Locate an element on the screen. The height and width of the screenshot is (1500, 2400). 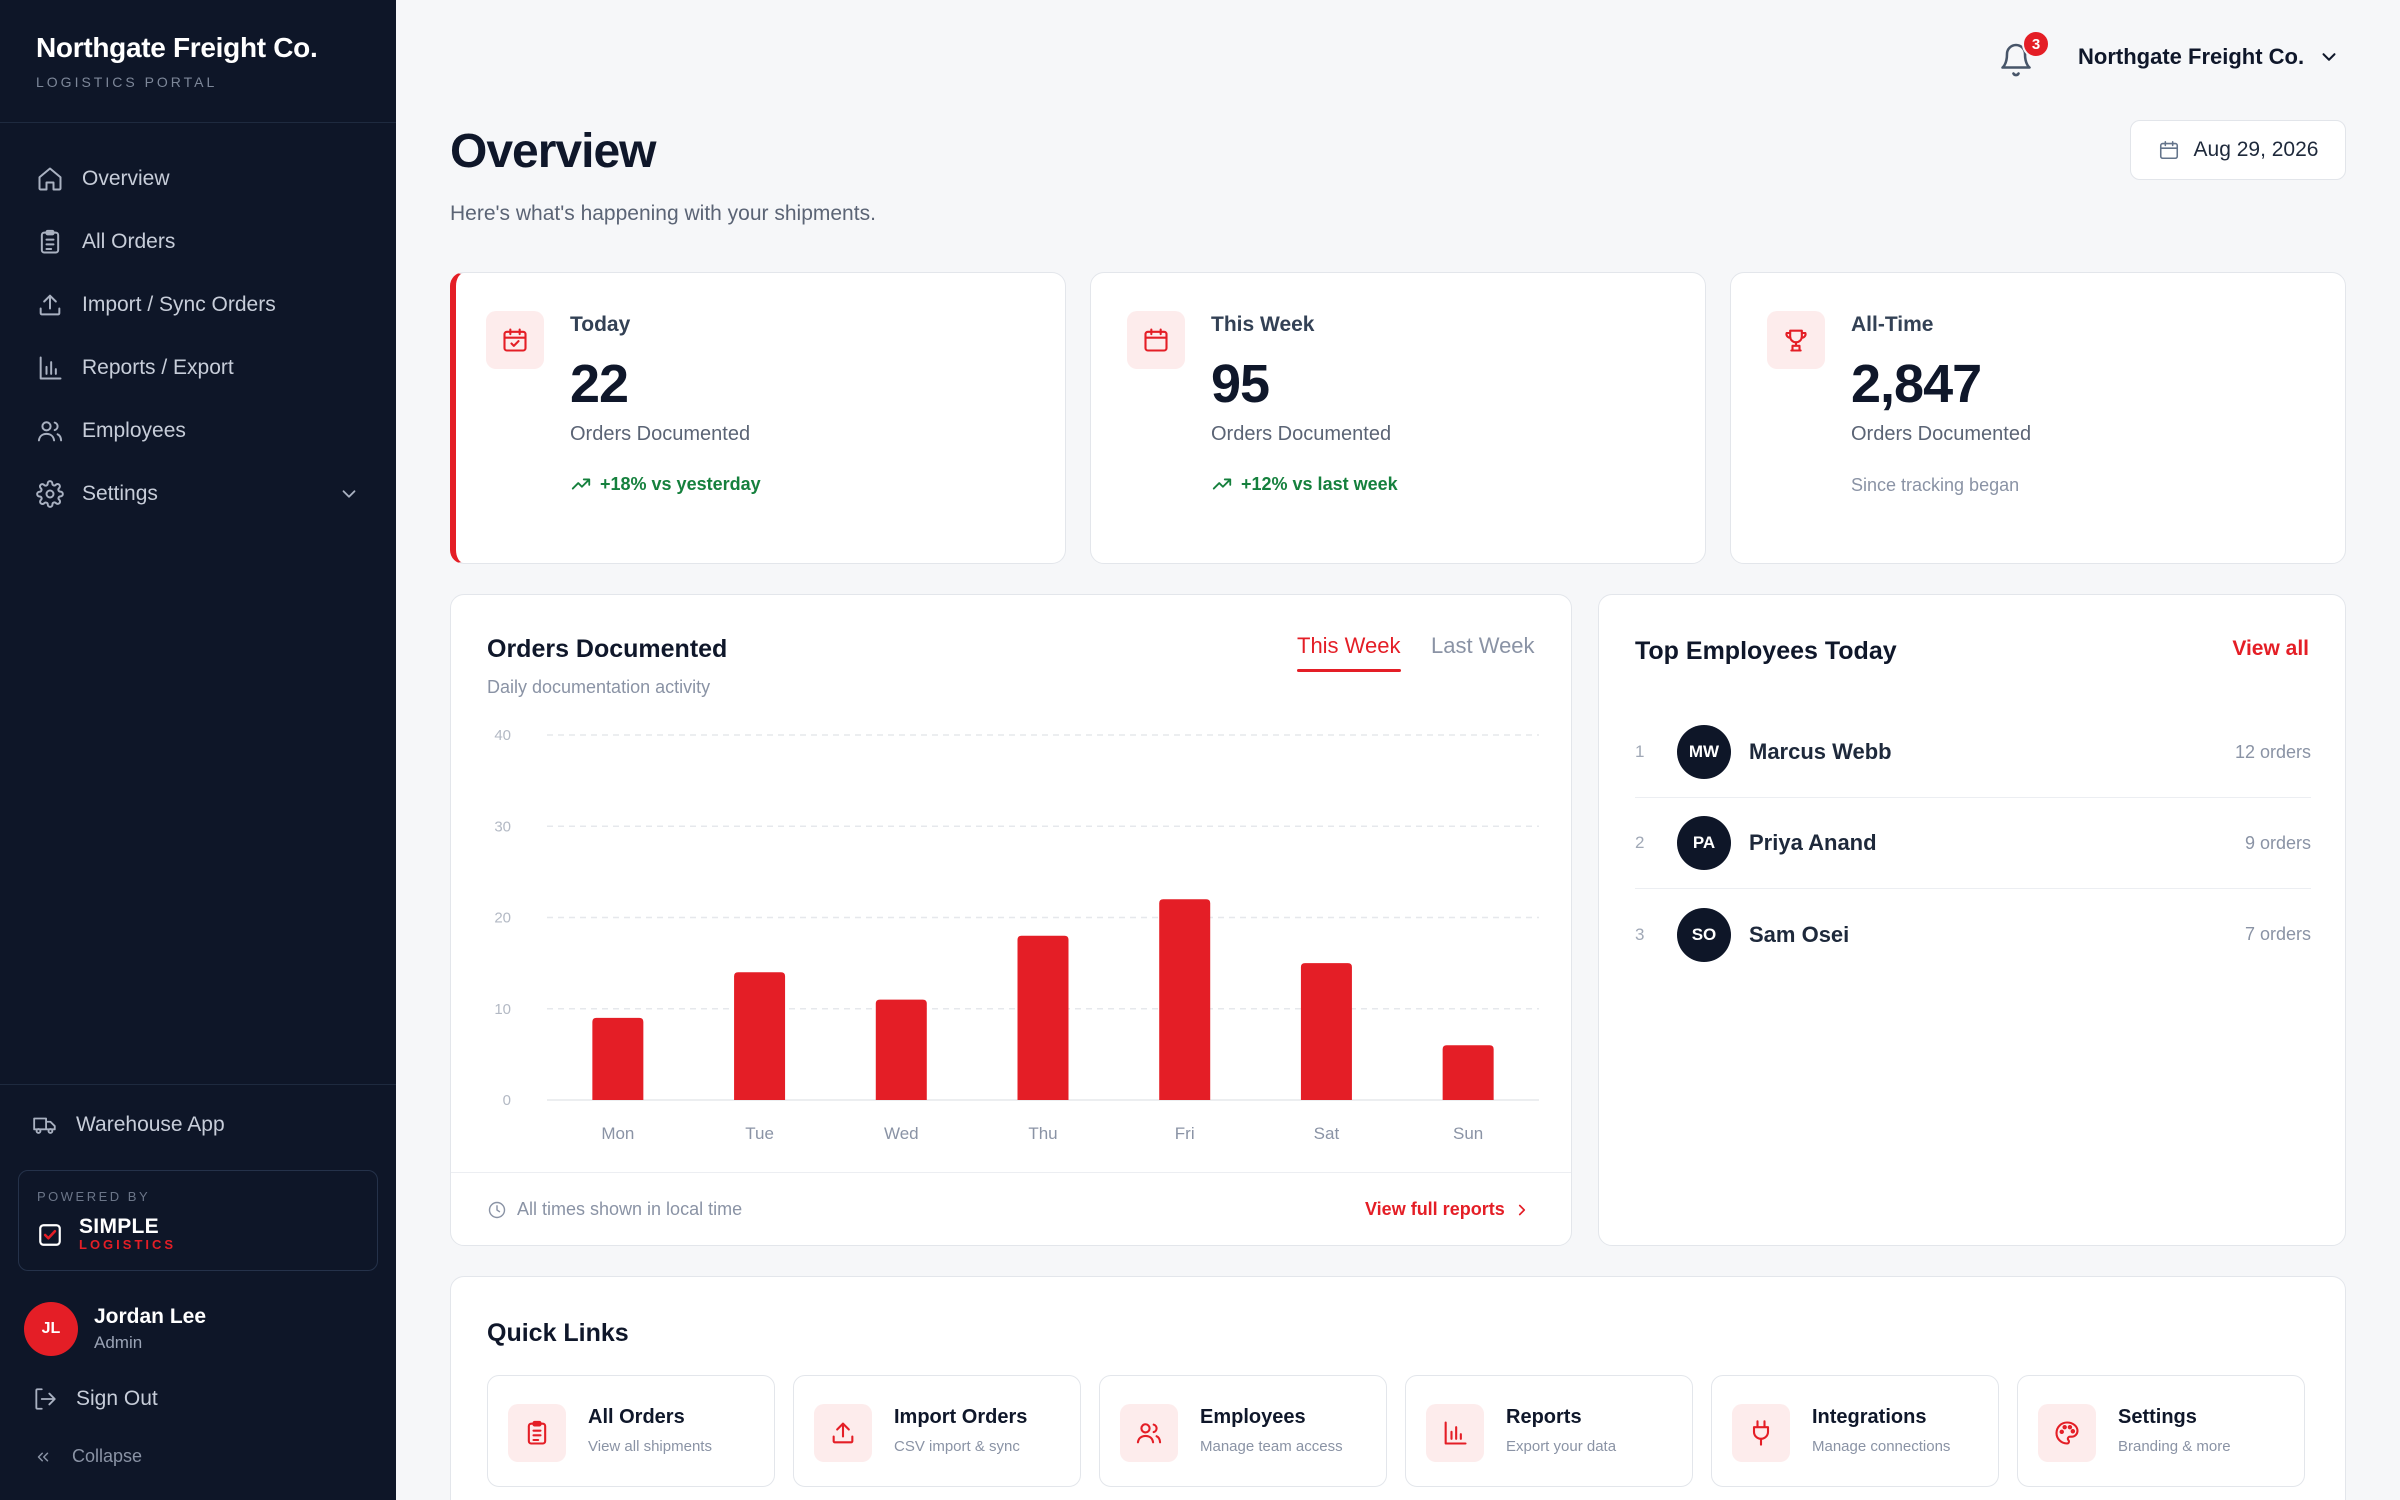
sign-out-button: Sign Out is located at coordinates (95, 1399).